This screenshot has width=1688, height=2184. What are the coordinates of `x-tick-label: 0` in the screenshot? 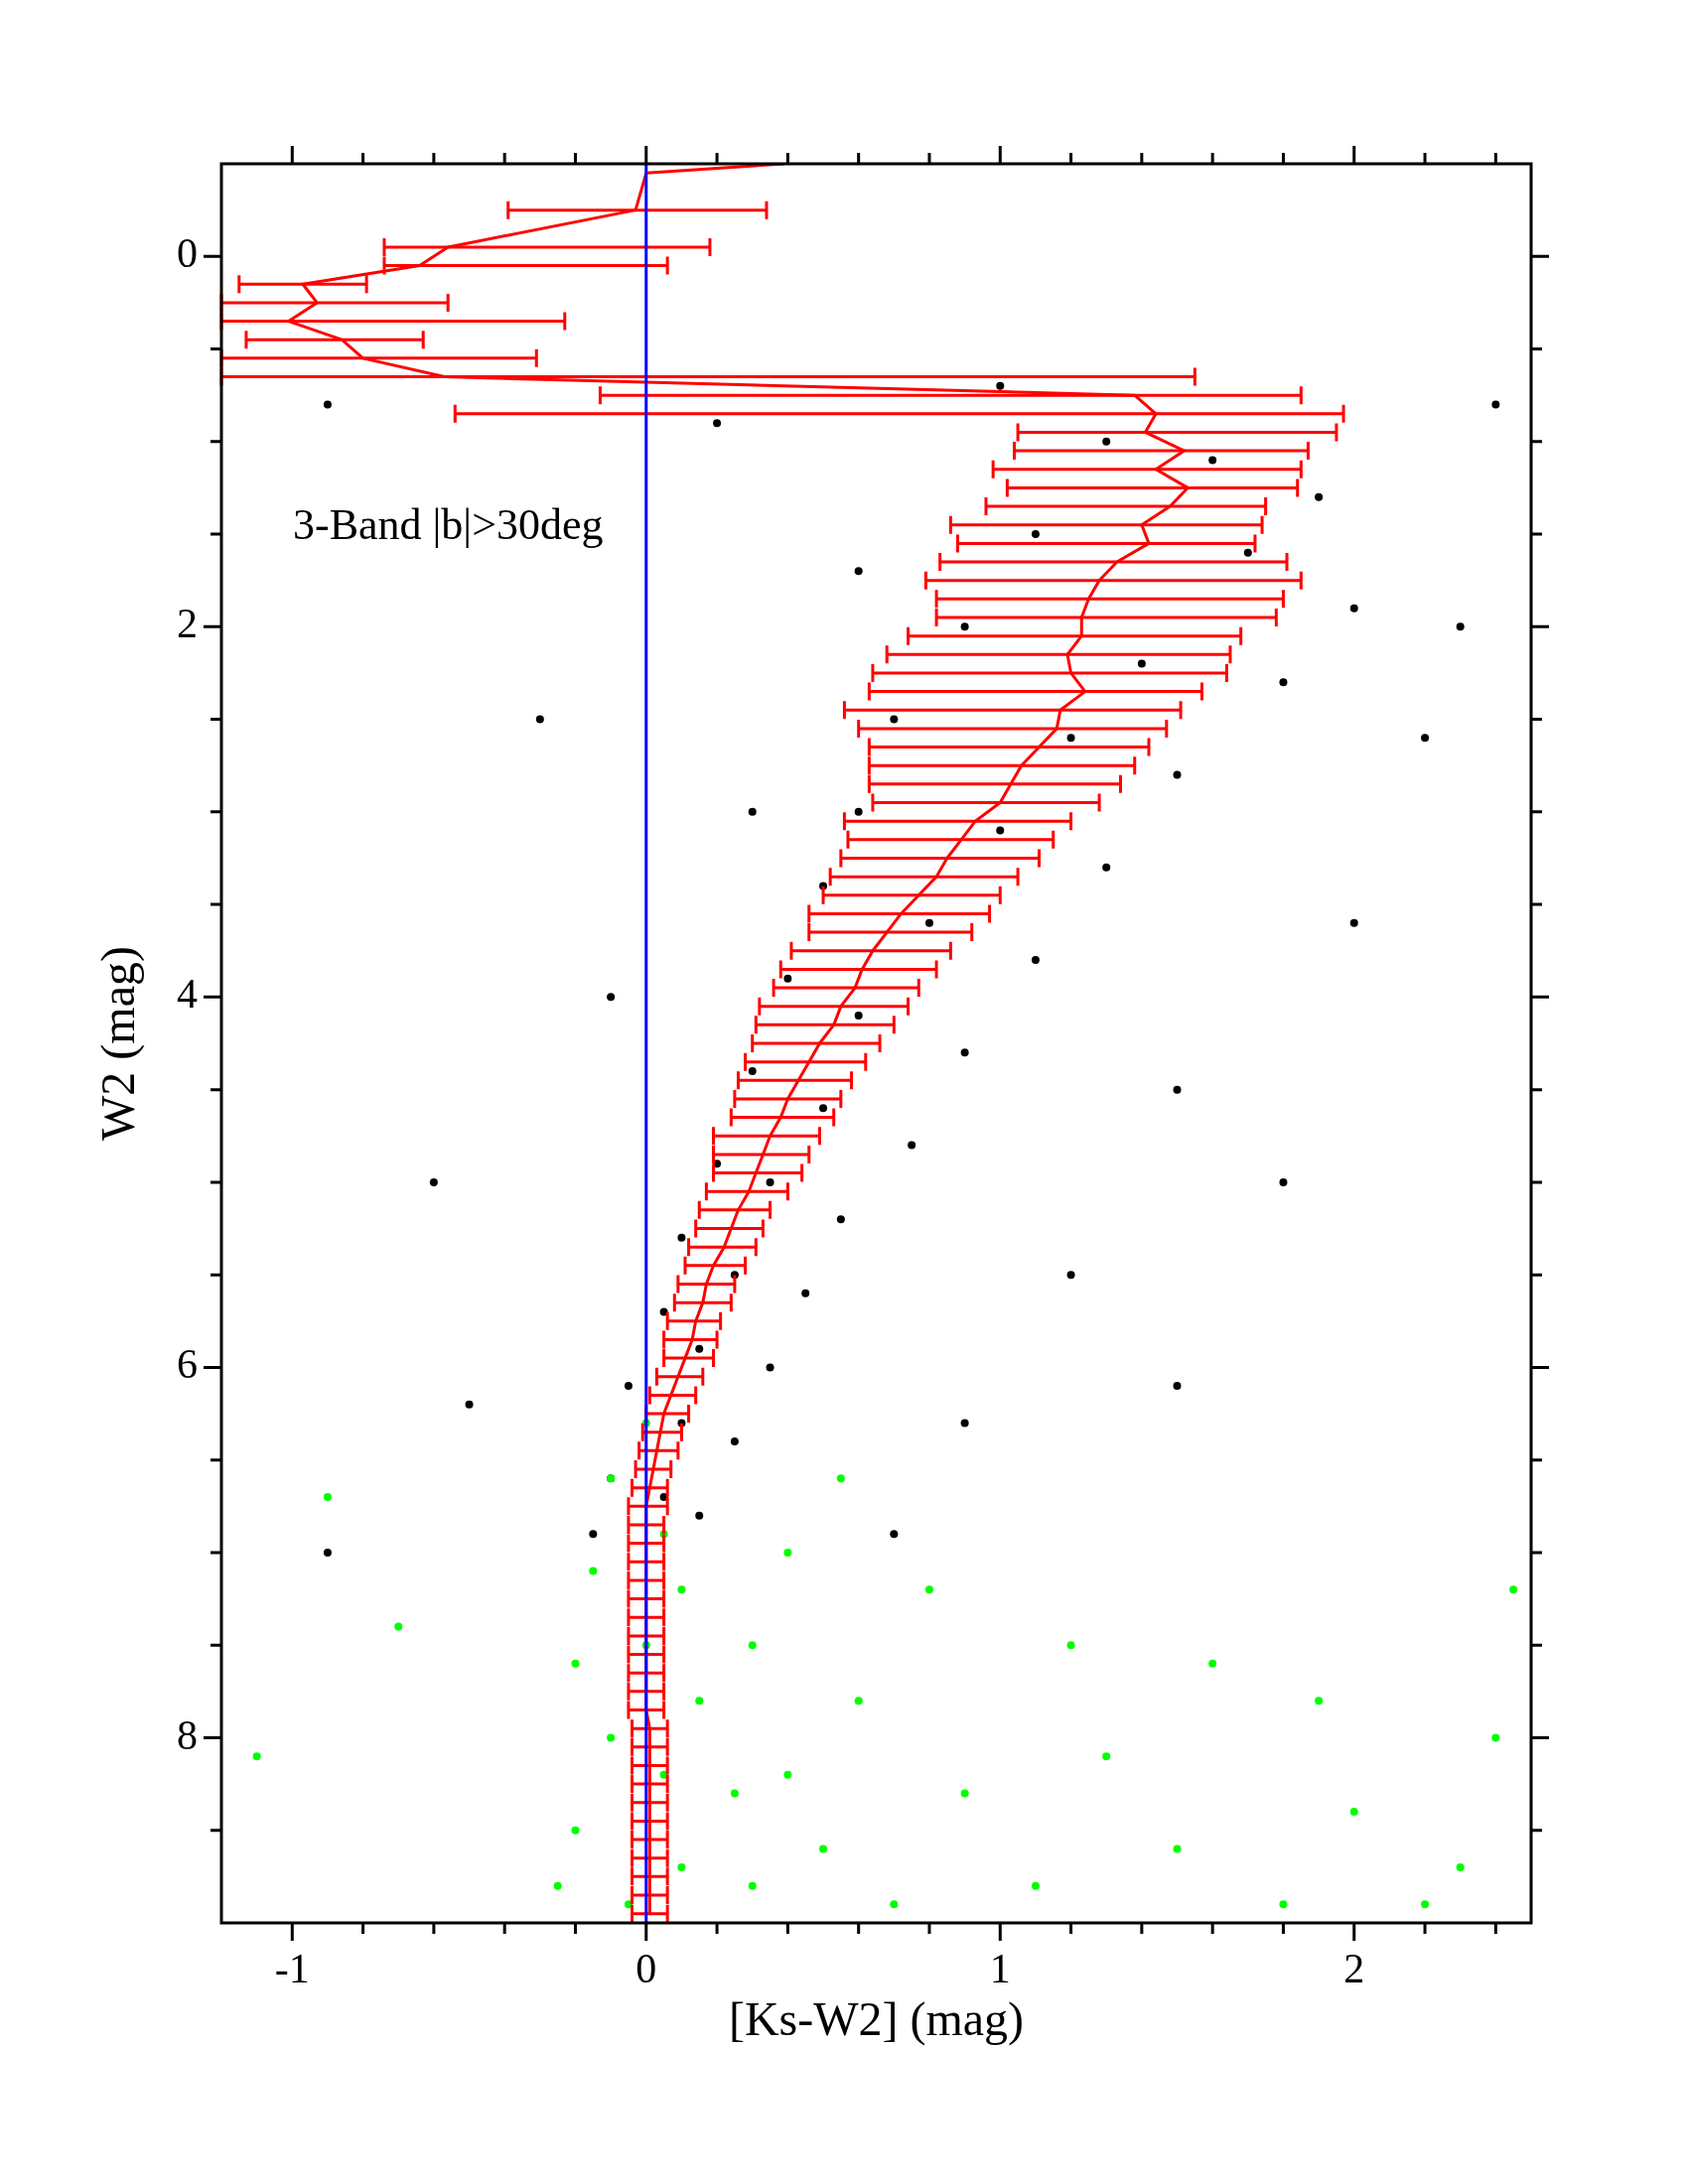 It's located at (646, 1969).